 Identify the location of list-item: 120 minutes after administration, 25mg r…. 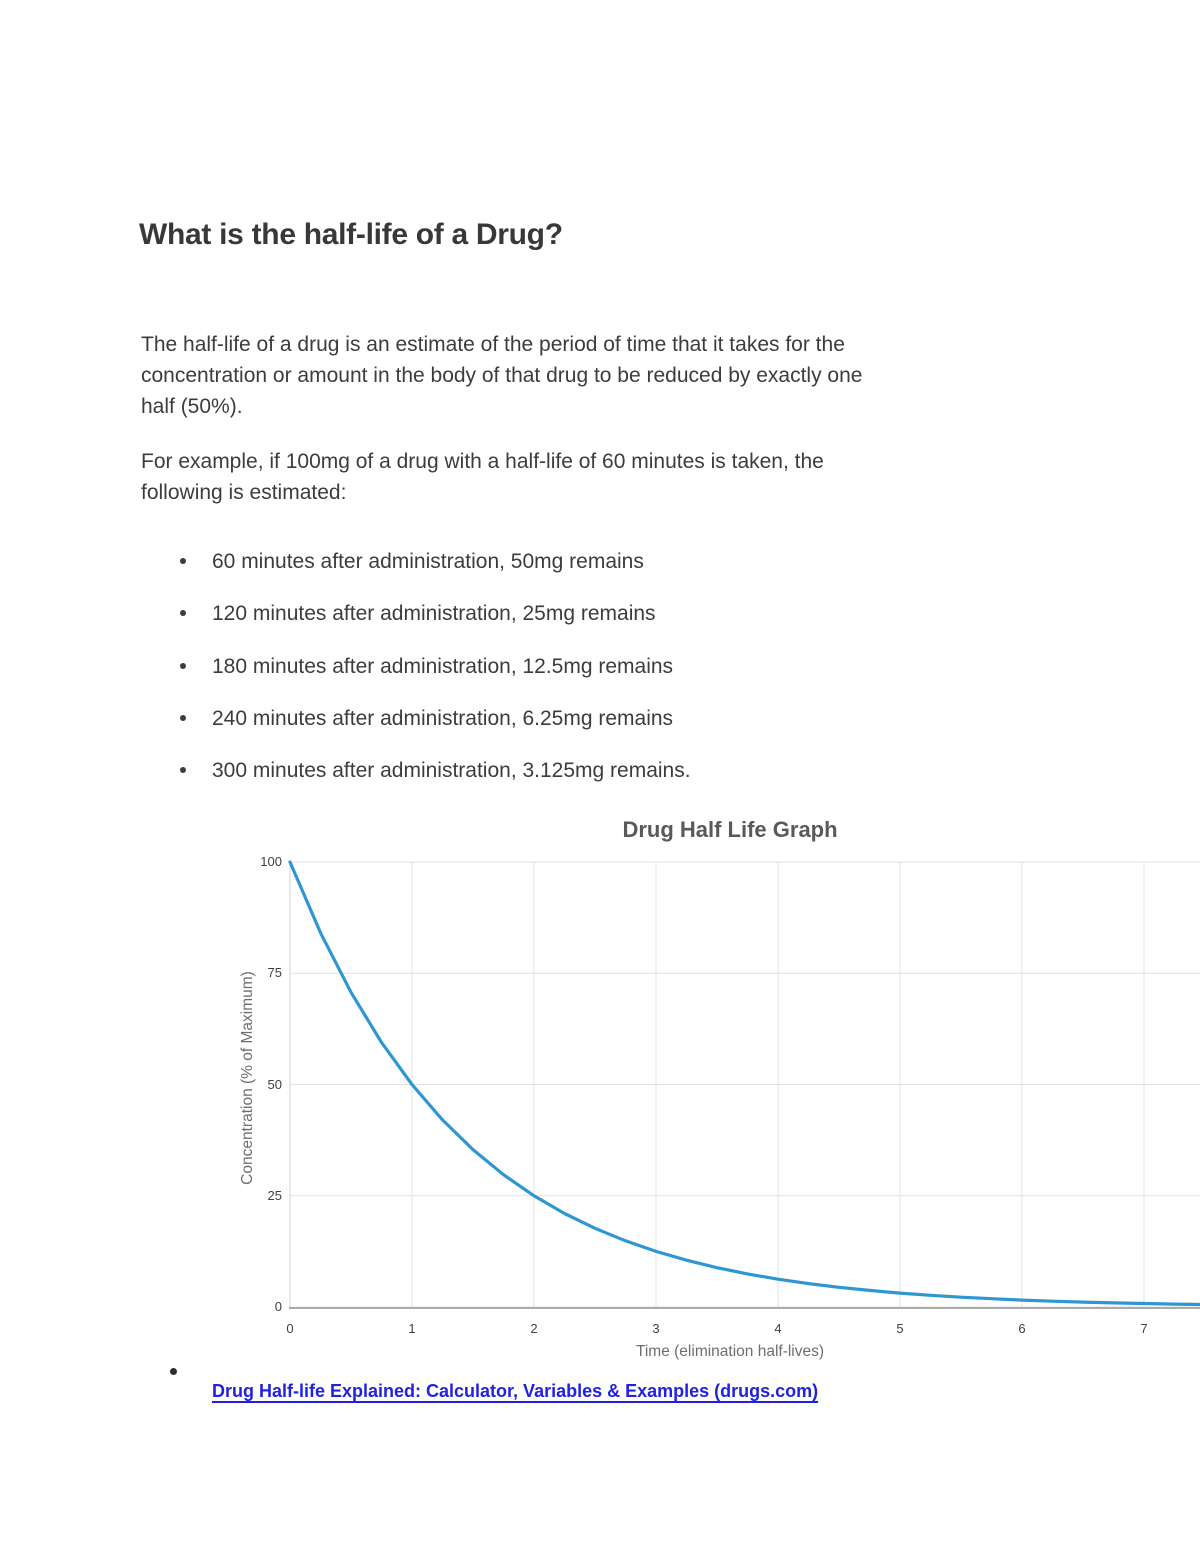
(434, 626).